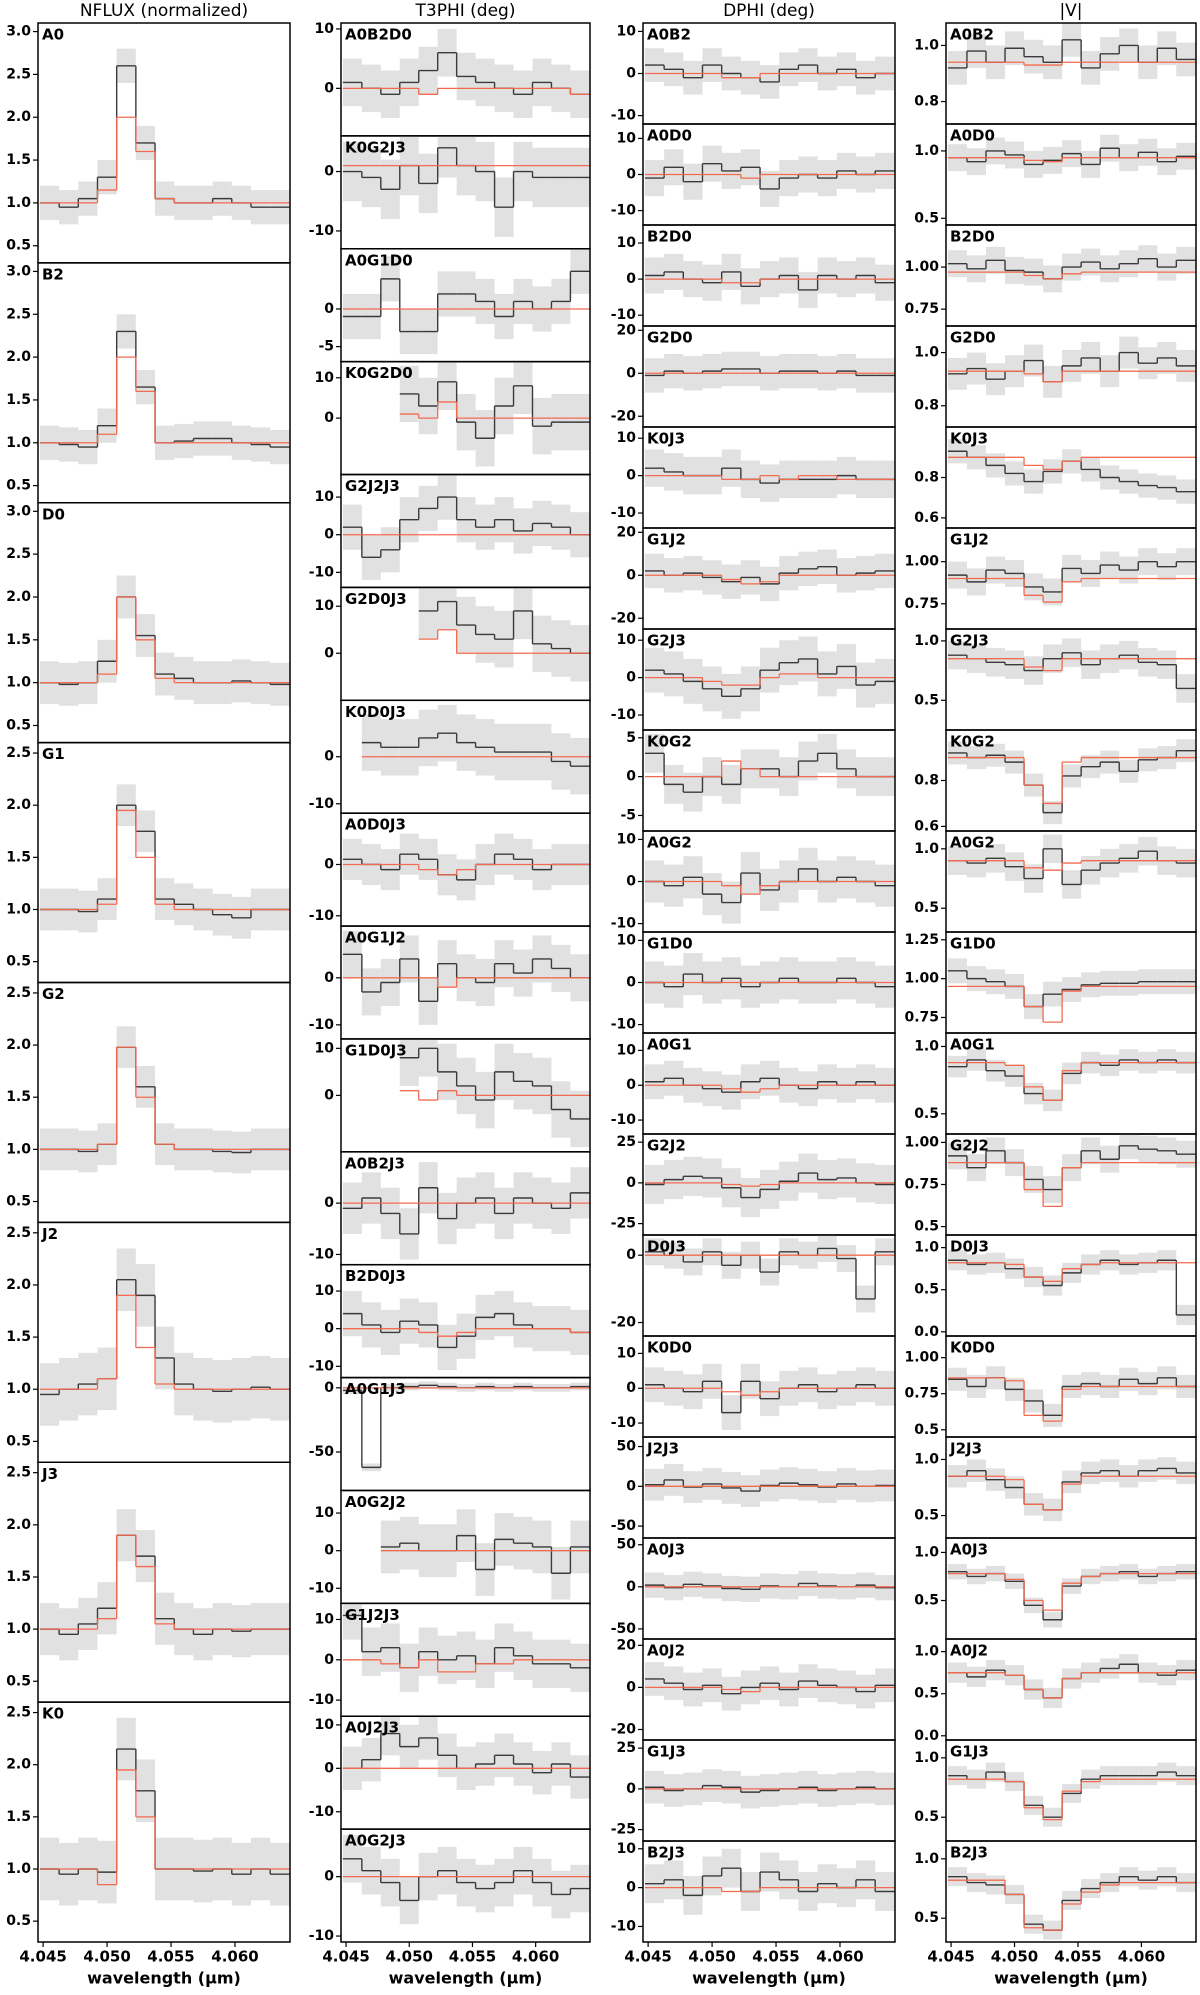  I want to click on panel-label: D0J3, so click(666, 1247).